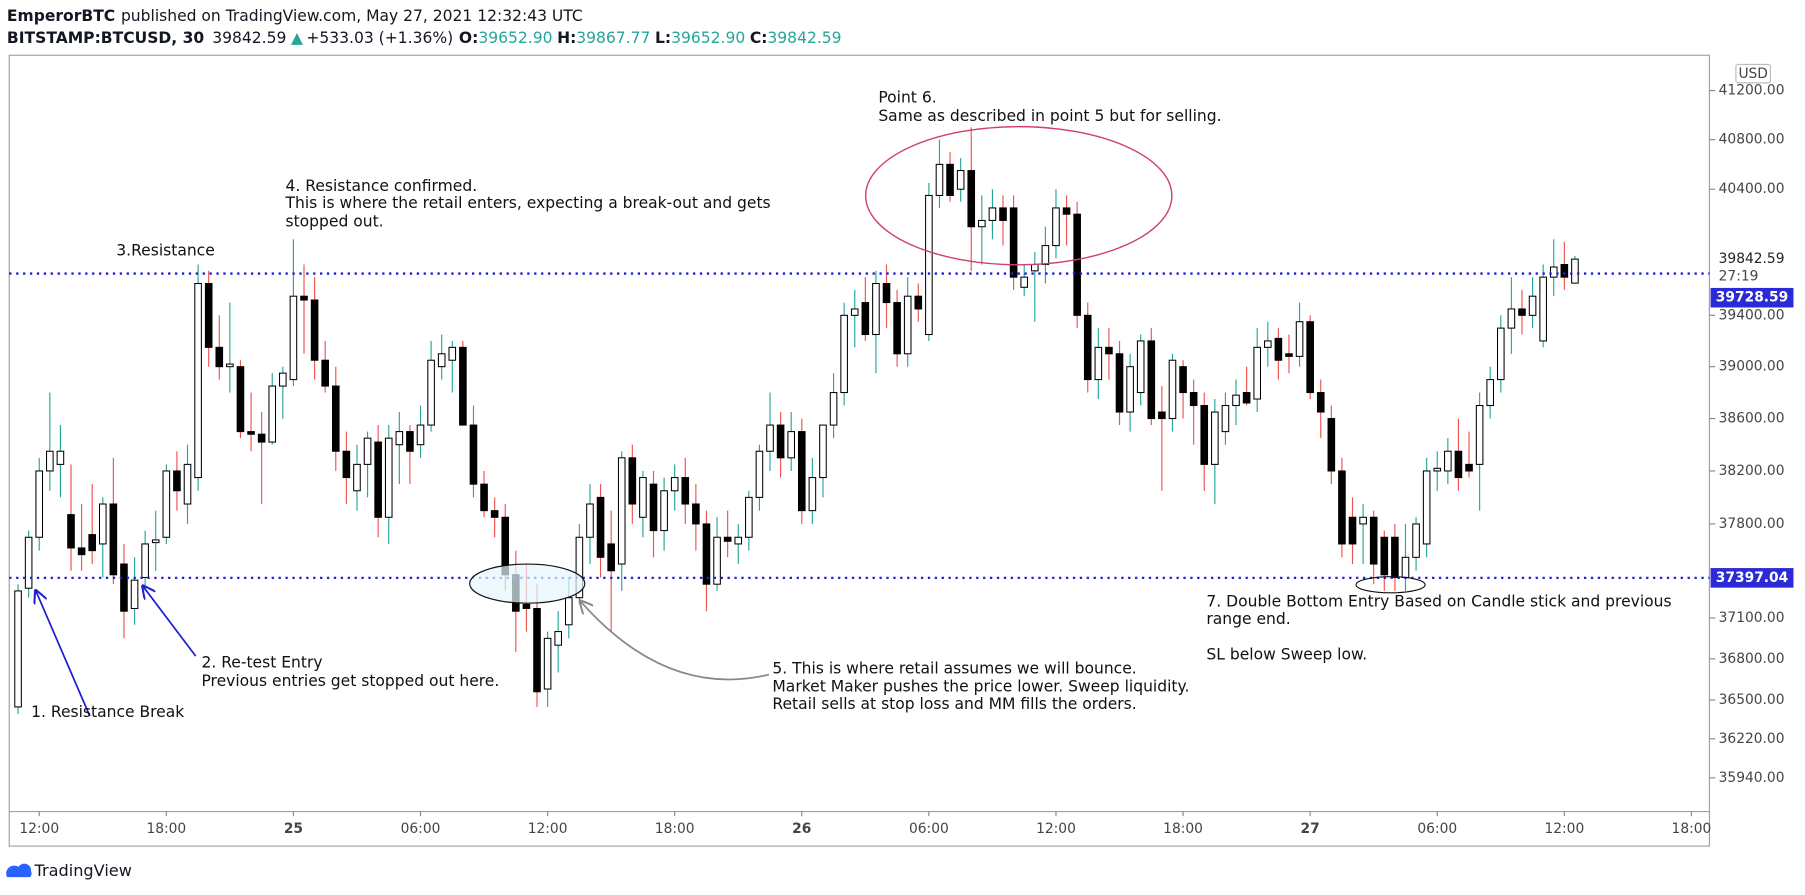 The width and height of the screenshot is (1805, 895). I want to click on o: 39652.90, so click(515, 37).